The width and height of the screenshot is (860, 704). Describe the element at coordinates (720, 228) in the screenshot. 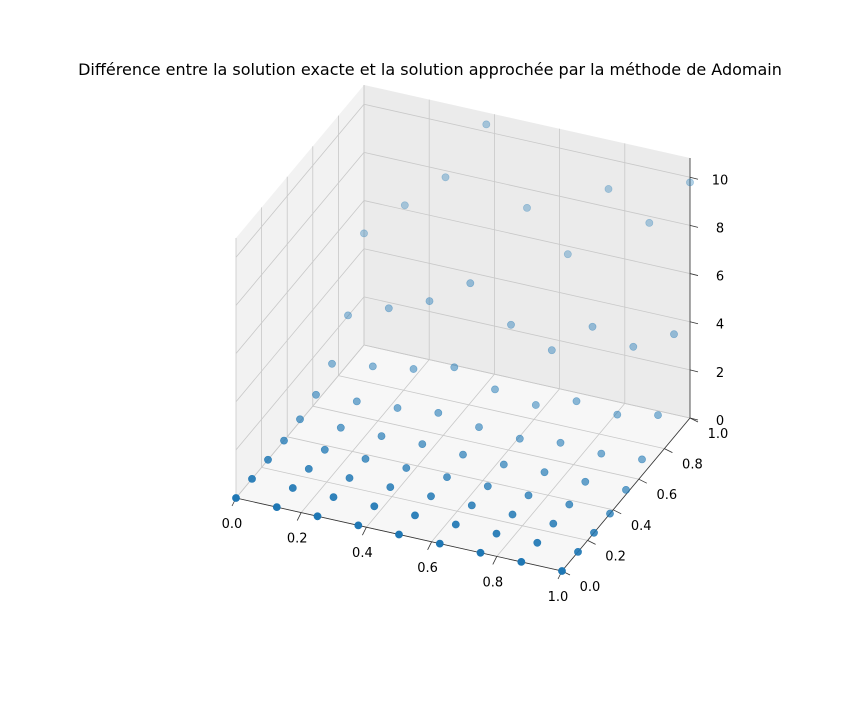

I see `z-tick-label: 8` at that location.